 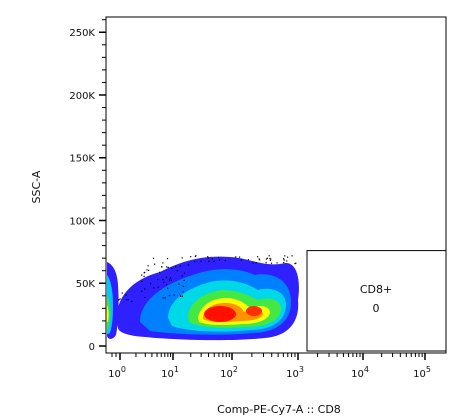 What do you see at coordinates (86, 284) in the screenshot?
I see `y-tick-label: 50K` at bounding box center [86, 284].